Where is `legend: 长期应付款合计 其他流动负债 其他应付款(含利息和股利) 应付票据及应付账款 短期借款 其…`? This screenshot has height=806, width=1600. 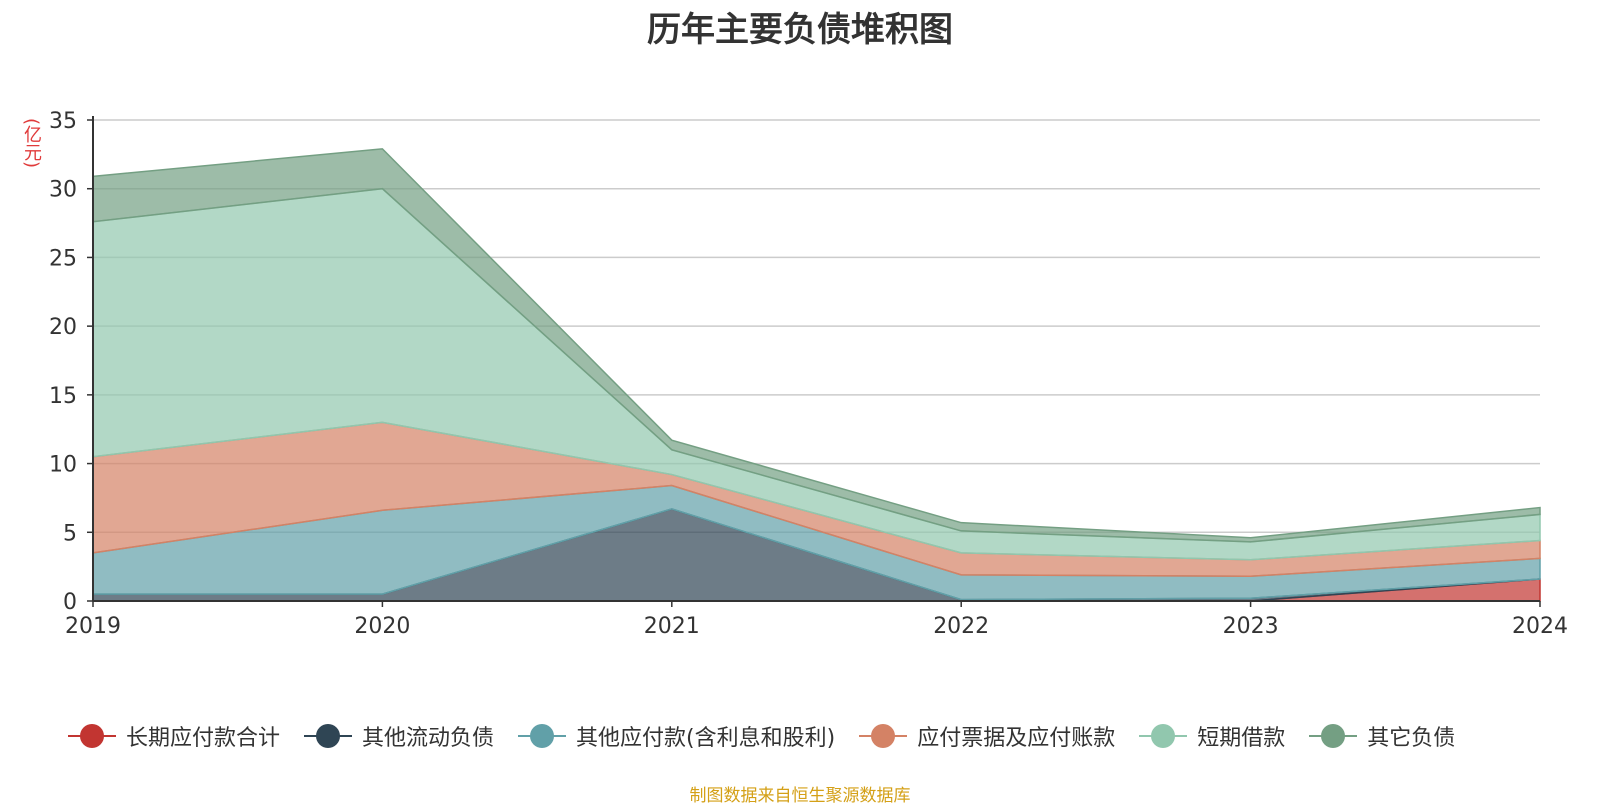
legend: 长期应付款合计 其他流动负债 其他应付款(含利息和股利) 应付票据及应付账款 短期借款 其… is located at coordinates (761, 736).